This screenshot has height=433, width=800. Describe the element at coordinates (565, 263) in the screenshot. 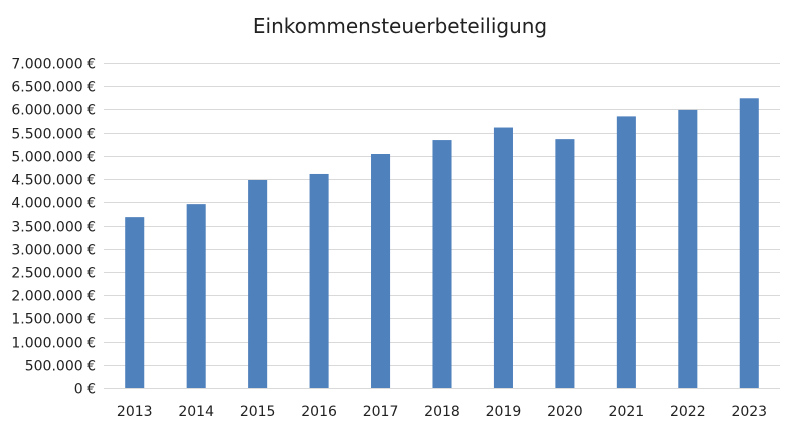

I see `bar-2020` at that location.